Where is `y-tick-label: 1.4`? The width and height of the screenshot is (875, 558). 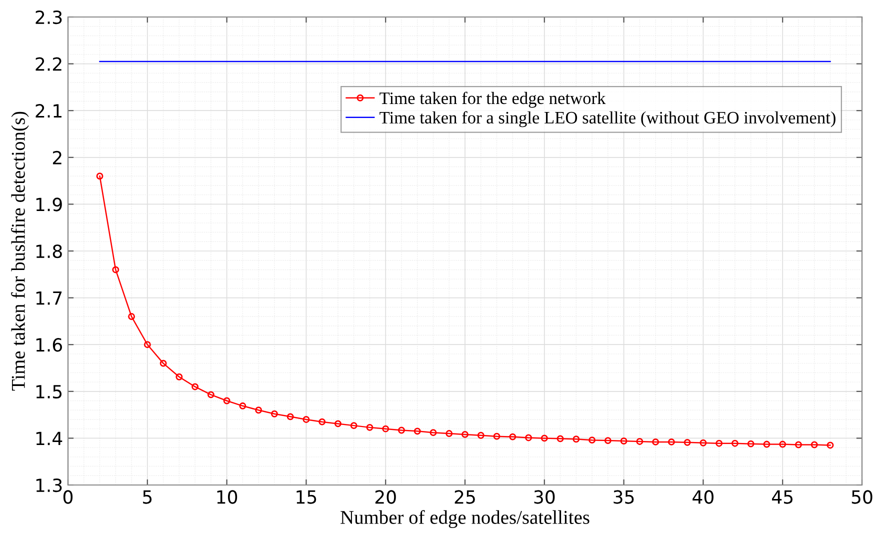 y-tick-label: 1.4 is located at coordinates (49, 439).